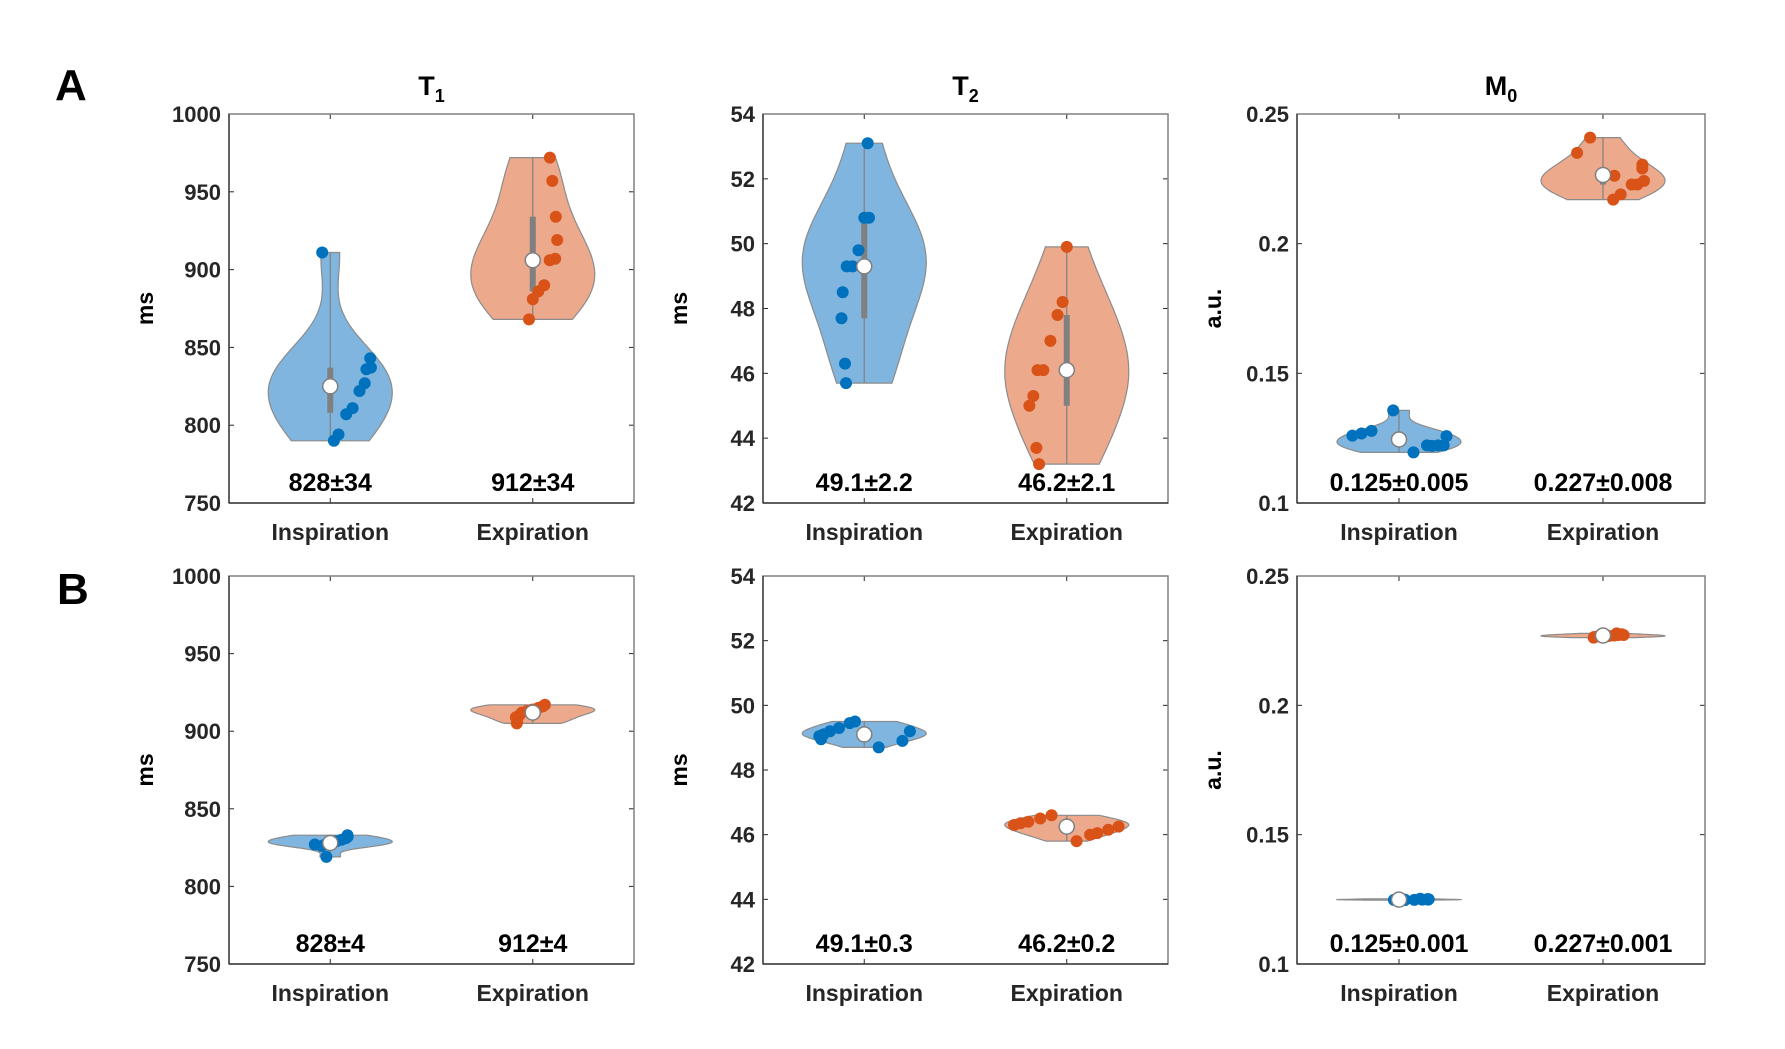 The width and height of the screenshot is (1785, 1049). I want to click on y-tick-label: 900, so click(202, 270).